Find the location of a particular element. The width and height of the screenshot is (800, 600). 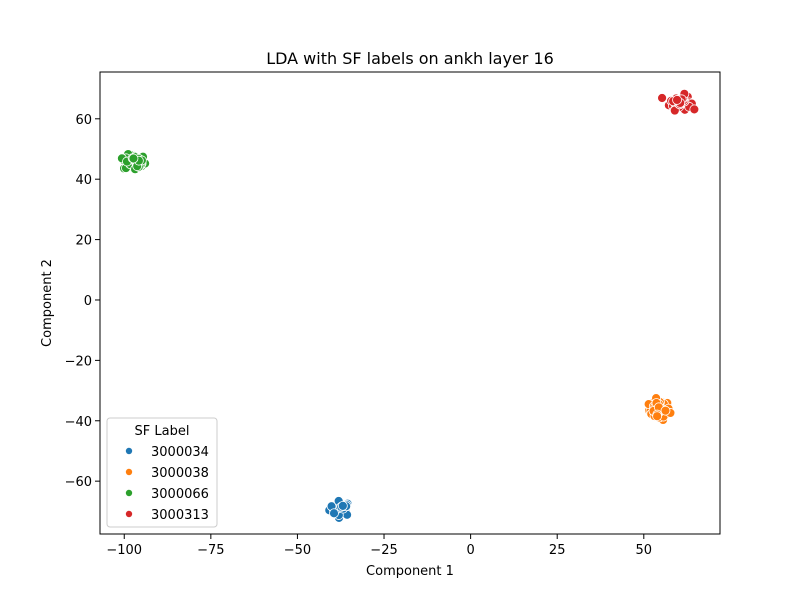

legend-title: SF Label is located at coordinates (162, 431).